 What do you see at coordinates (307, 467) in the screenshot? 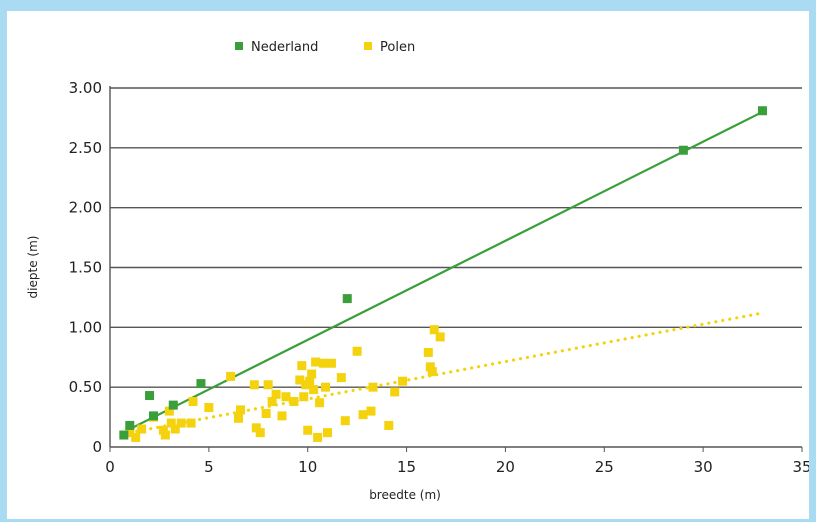
I see `x-tick-label-2: 10` at bounding box center [307, 467].